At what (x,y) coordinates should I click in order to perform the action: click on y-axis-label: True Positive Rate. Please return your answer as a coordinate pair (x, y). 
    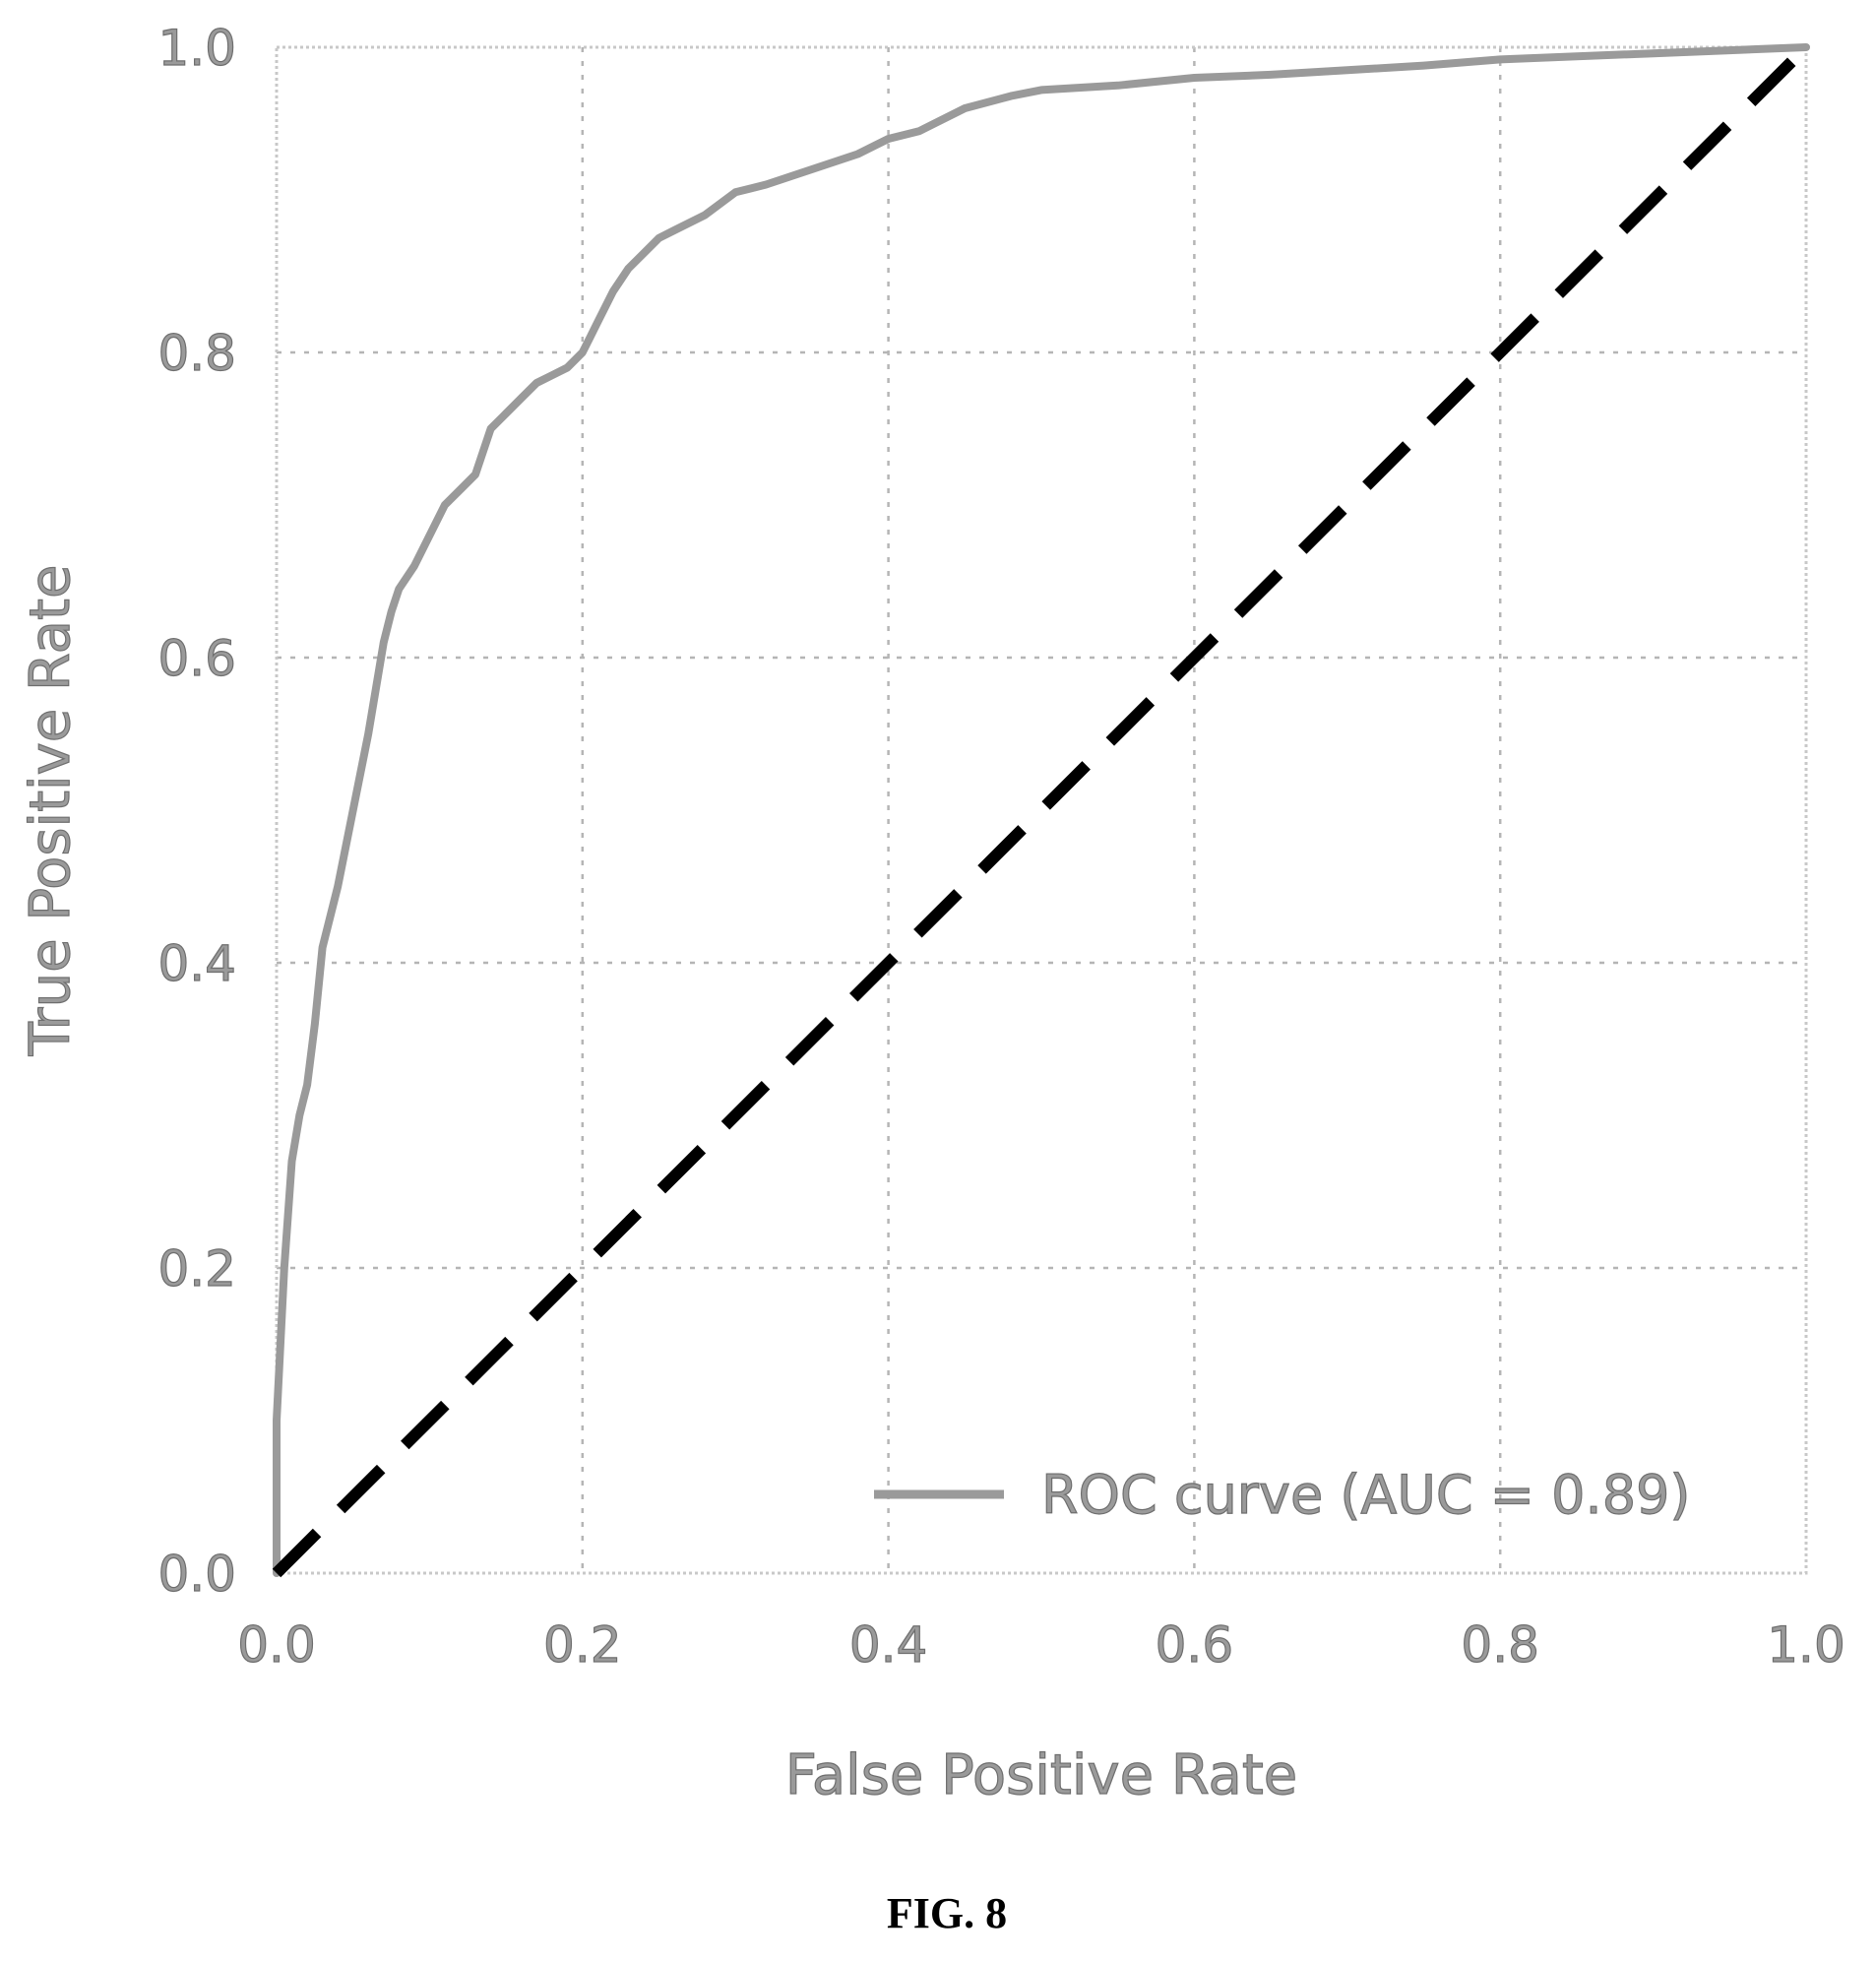
    Looking at the image, I should click on (51, 811).